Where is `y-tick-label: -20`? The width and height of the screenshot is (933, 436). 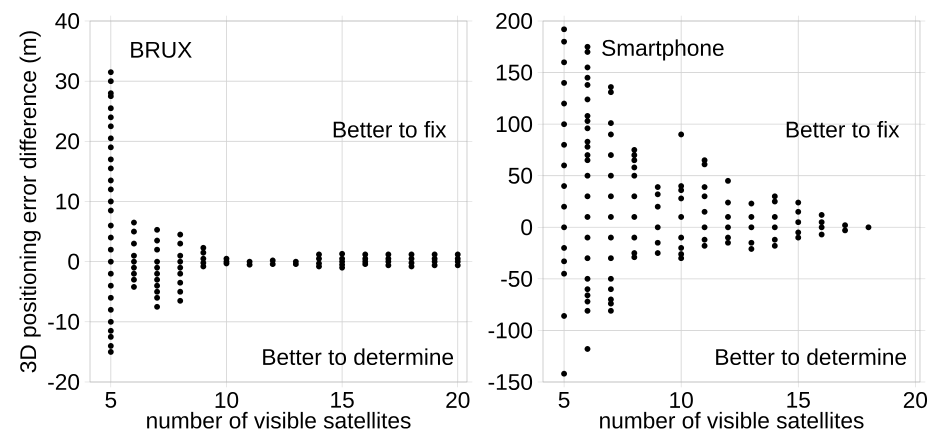
y-tick-label: -20 is located at coordinates (64, 382).